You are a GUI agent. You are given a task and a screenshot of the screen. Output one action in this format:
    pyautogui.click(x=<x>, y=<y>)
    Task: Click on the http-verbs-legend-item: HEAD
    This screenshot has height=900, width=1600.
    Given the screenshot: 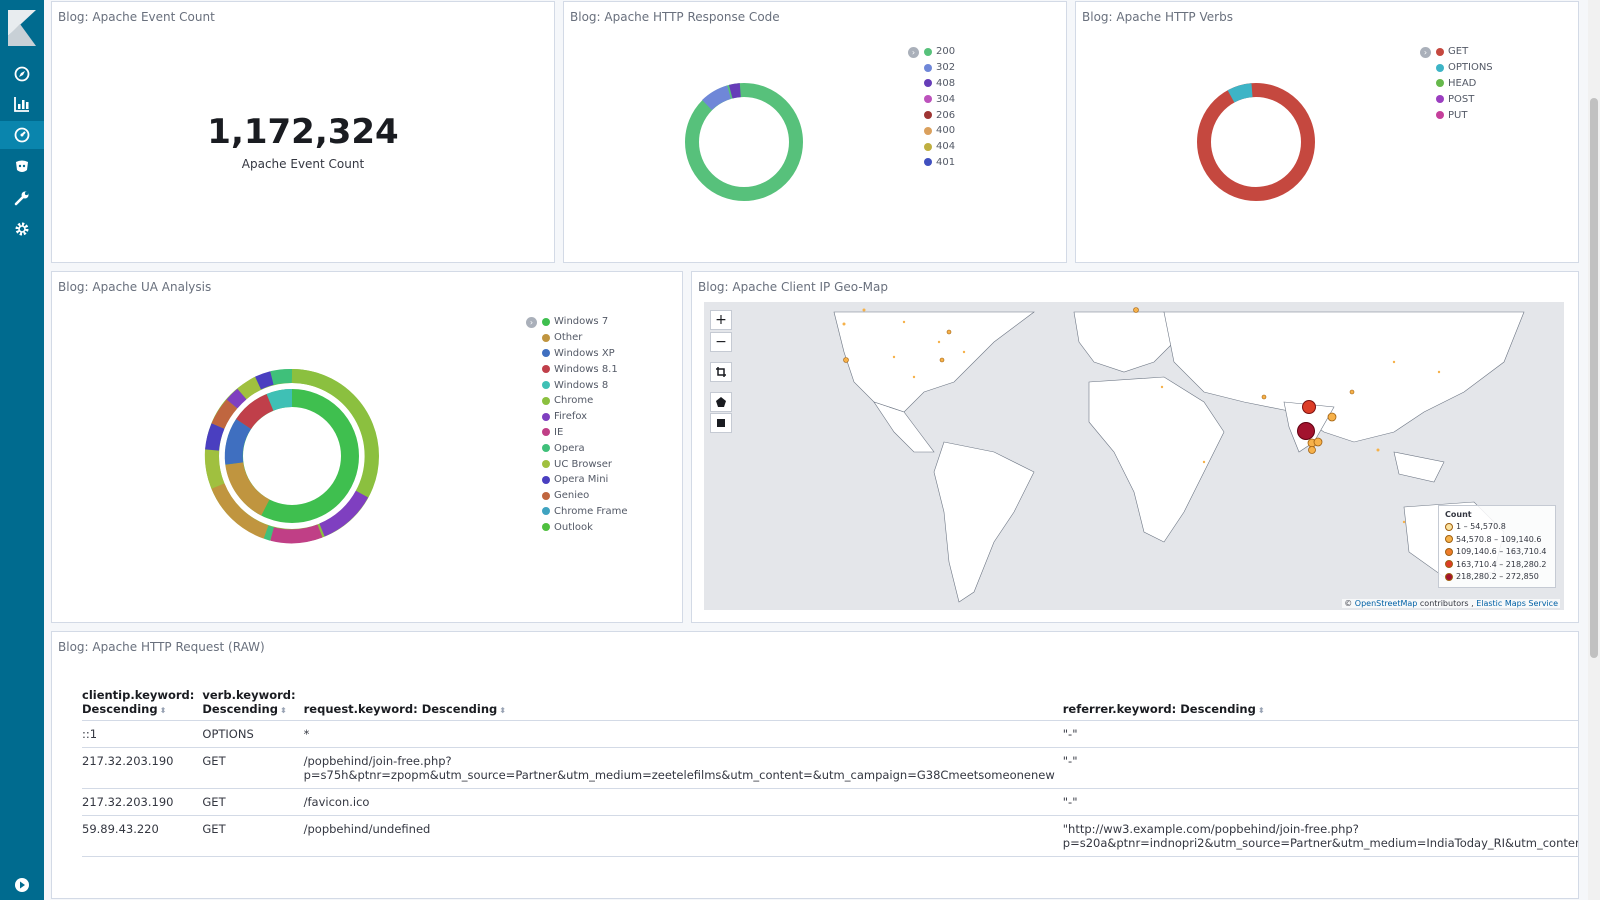 What is the action you would take?
    pyautogui.click(x=1464, y=84)
    